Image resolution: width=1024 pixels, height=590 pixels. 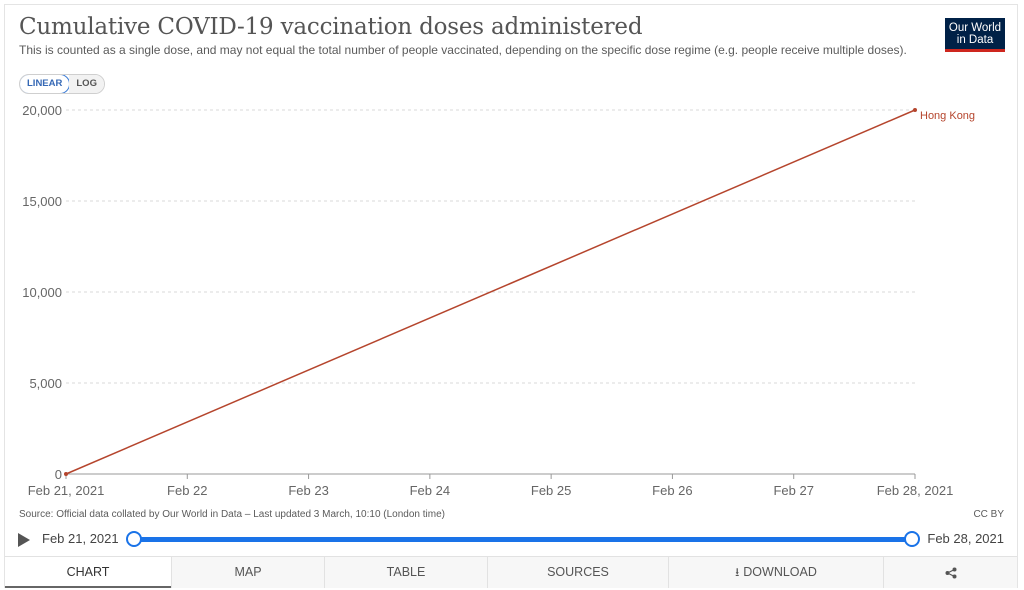 I want to click on tab-bar: CHART MAP TABLE SOURCES ⭳ DOWNLOAD, so click(x=511, y=572).